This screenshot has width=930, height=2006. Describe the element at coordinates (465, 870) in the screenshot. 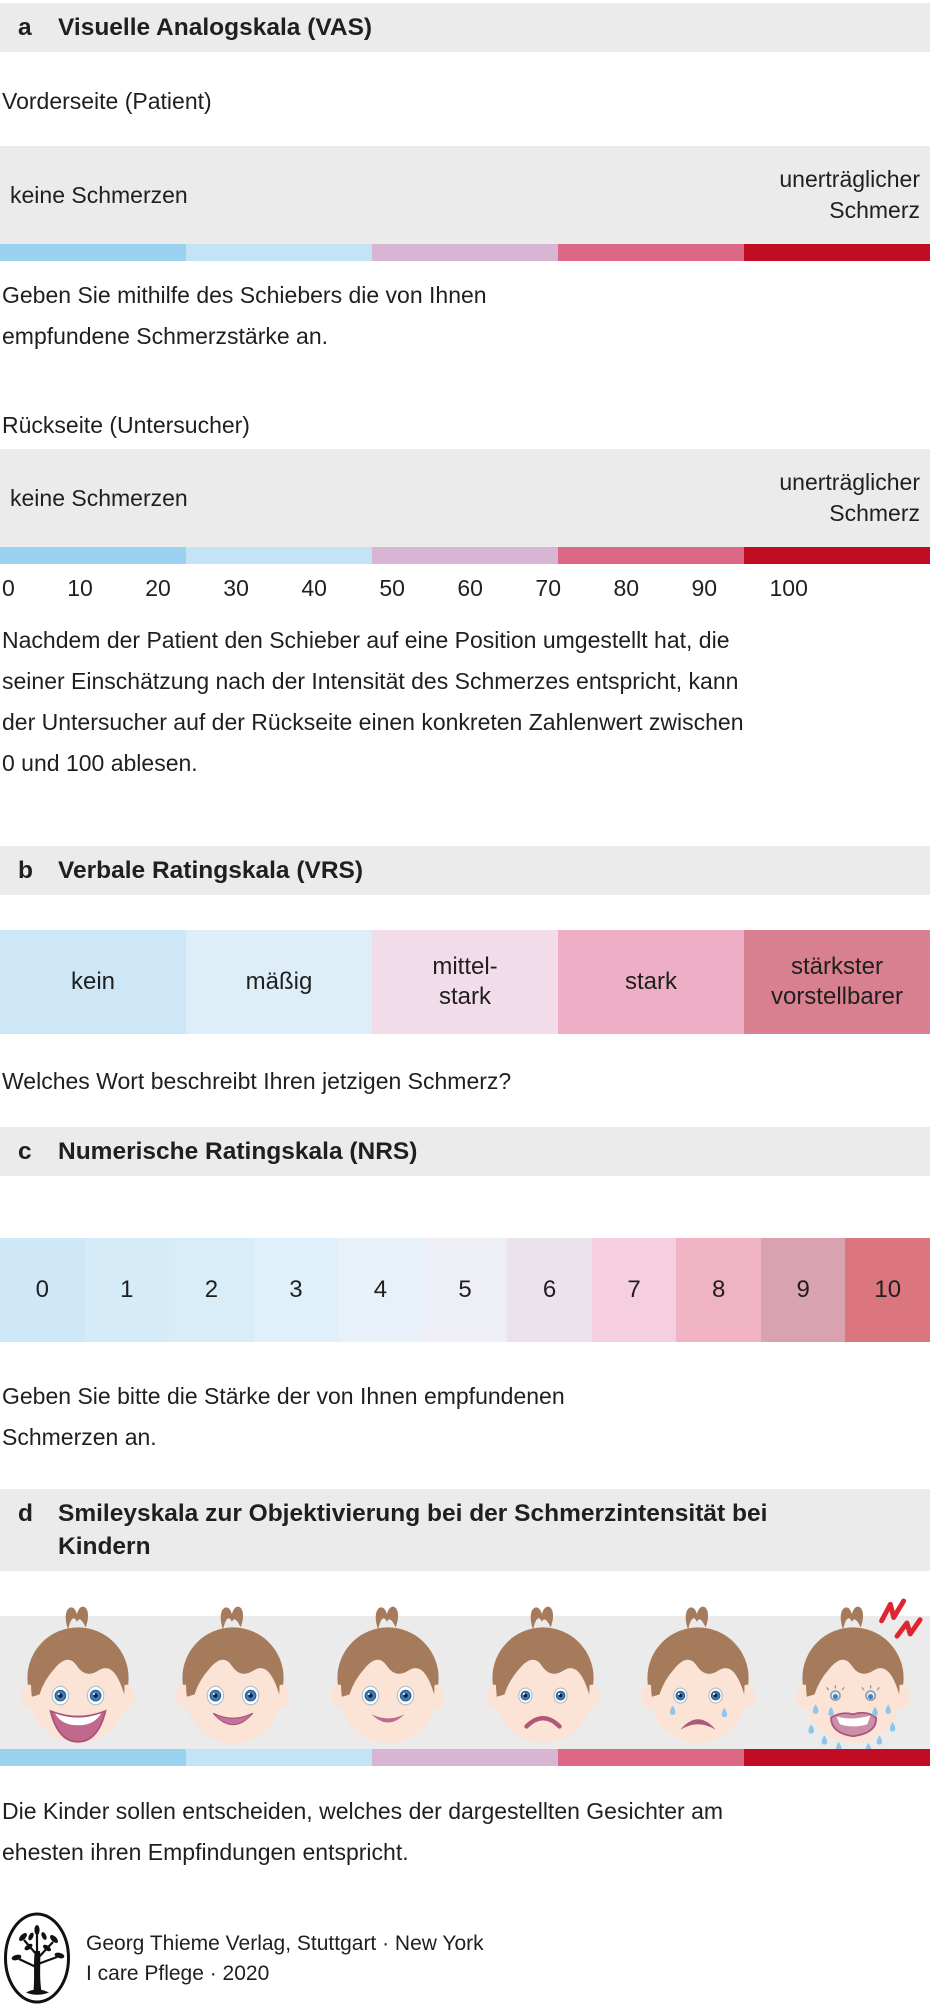

I see `section-header-vrs: b Verbale Ratingskala (VRS)` at that location.